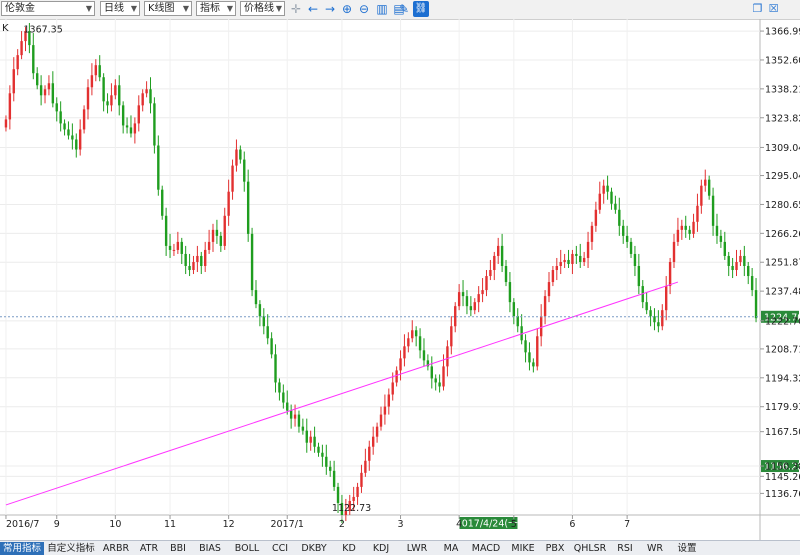  I want to click on tab-qhlsr: QHLSR, so click(590, 548).